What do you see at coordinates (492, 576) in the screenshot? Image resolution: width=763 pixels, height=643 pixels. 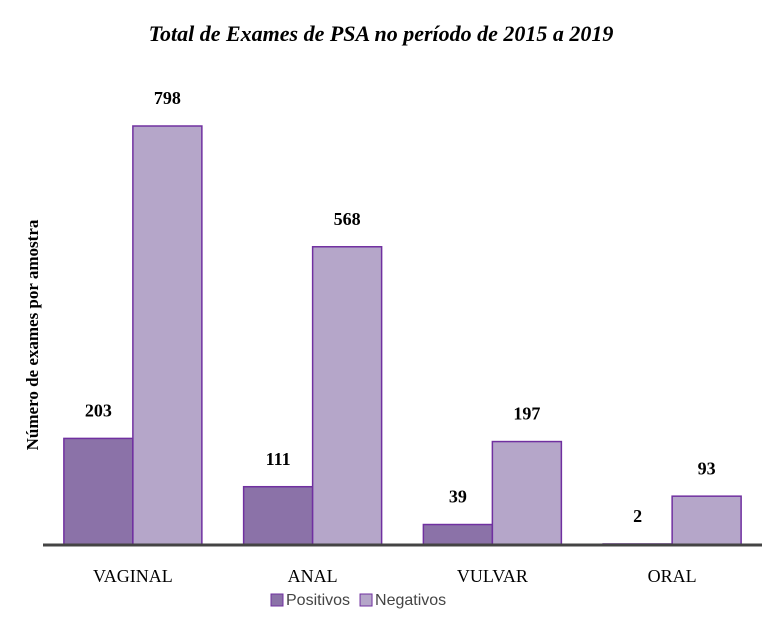 I see `x-tick-label: VULVAR` at bounding box center [492, 576].